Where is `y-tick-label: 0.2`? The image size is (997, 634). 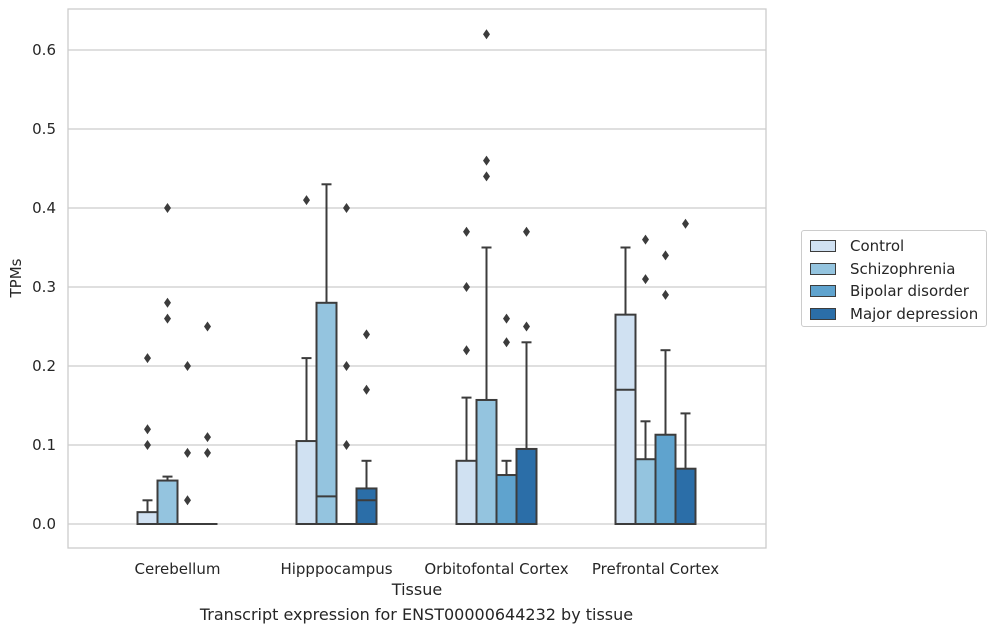 y-tick-label: 0.2 is located at coordinates (44, 366).